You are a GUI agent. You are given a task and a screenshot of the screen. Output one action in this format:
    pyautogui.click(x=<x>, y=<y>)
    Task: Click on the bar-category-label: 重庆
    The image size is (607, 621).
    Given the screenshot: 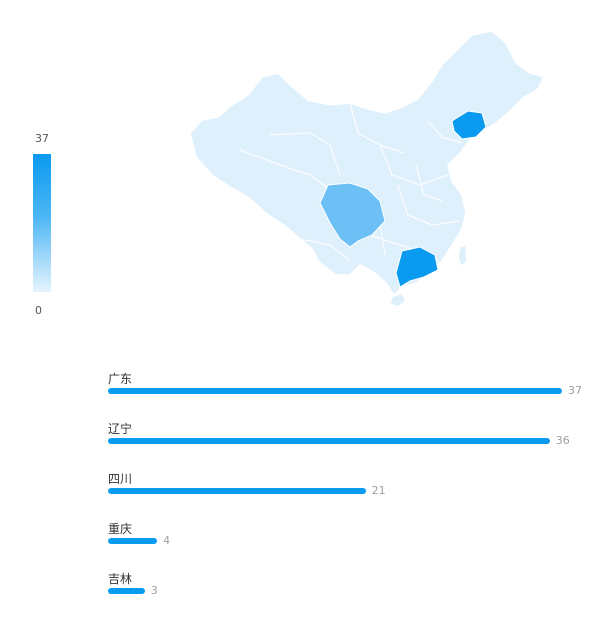 What is the action you would take?
    pyautogui.click(x=120, y=529)
    